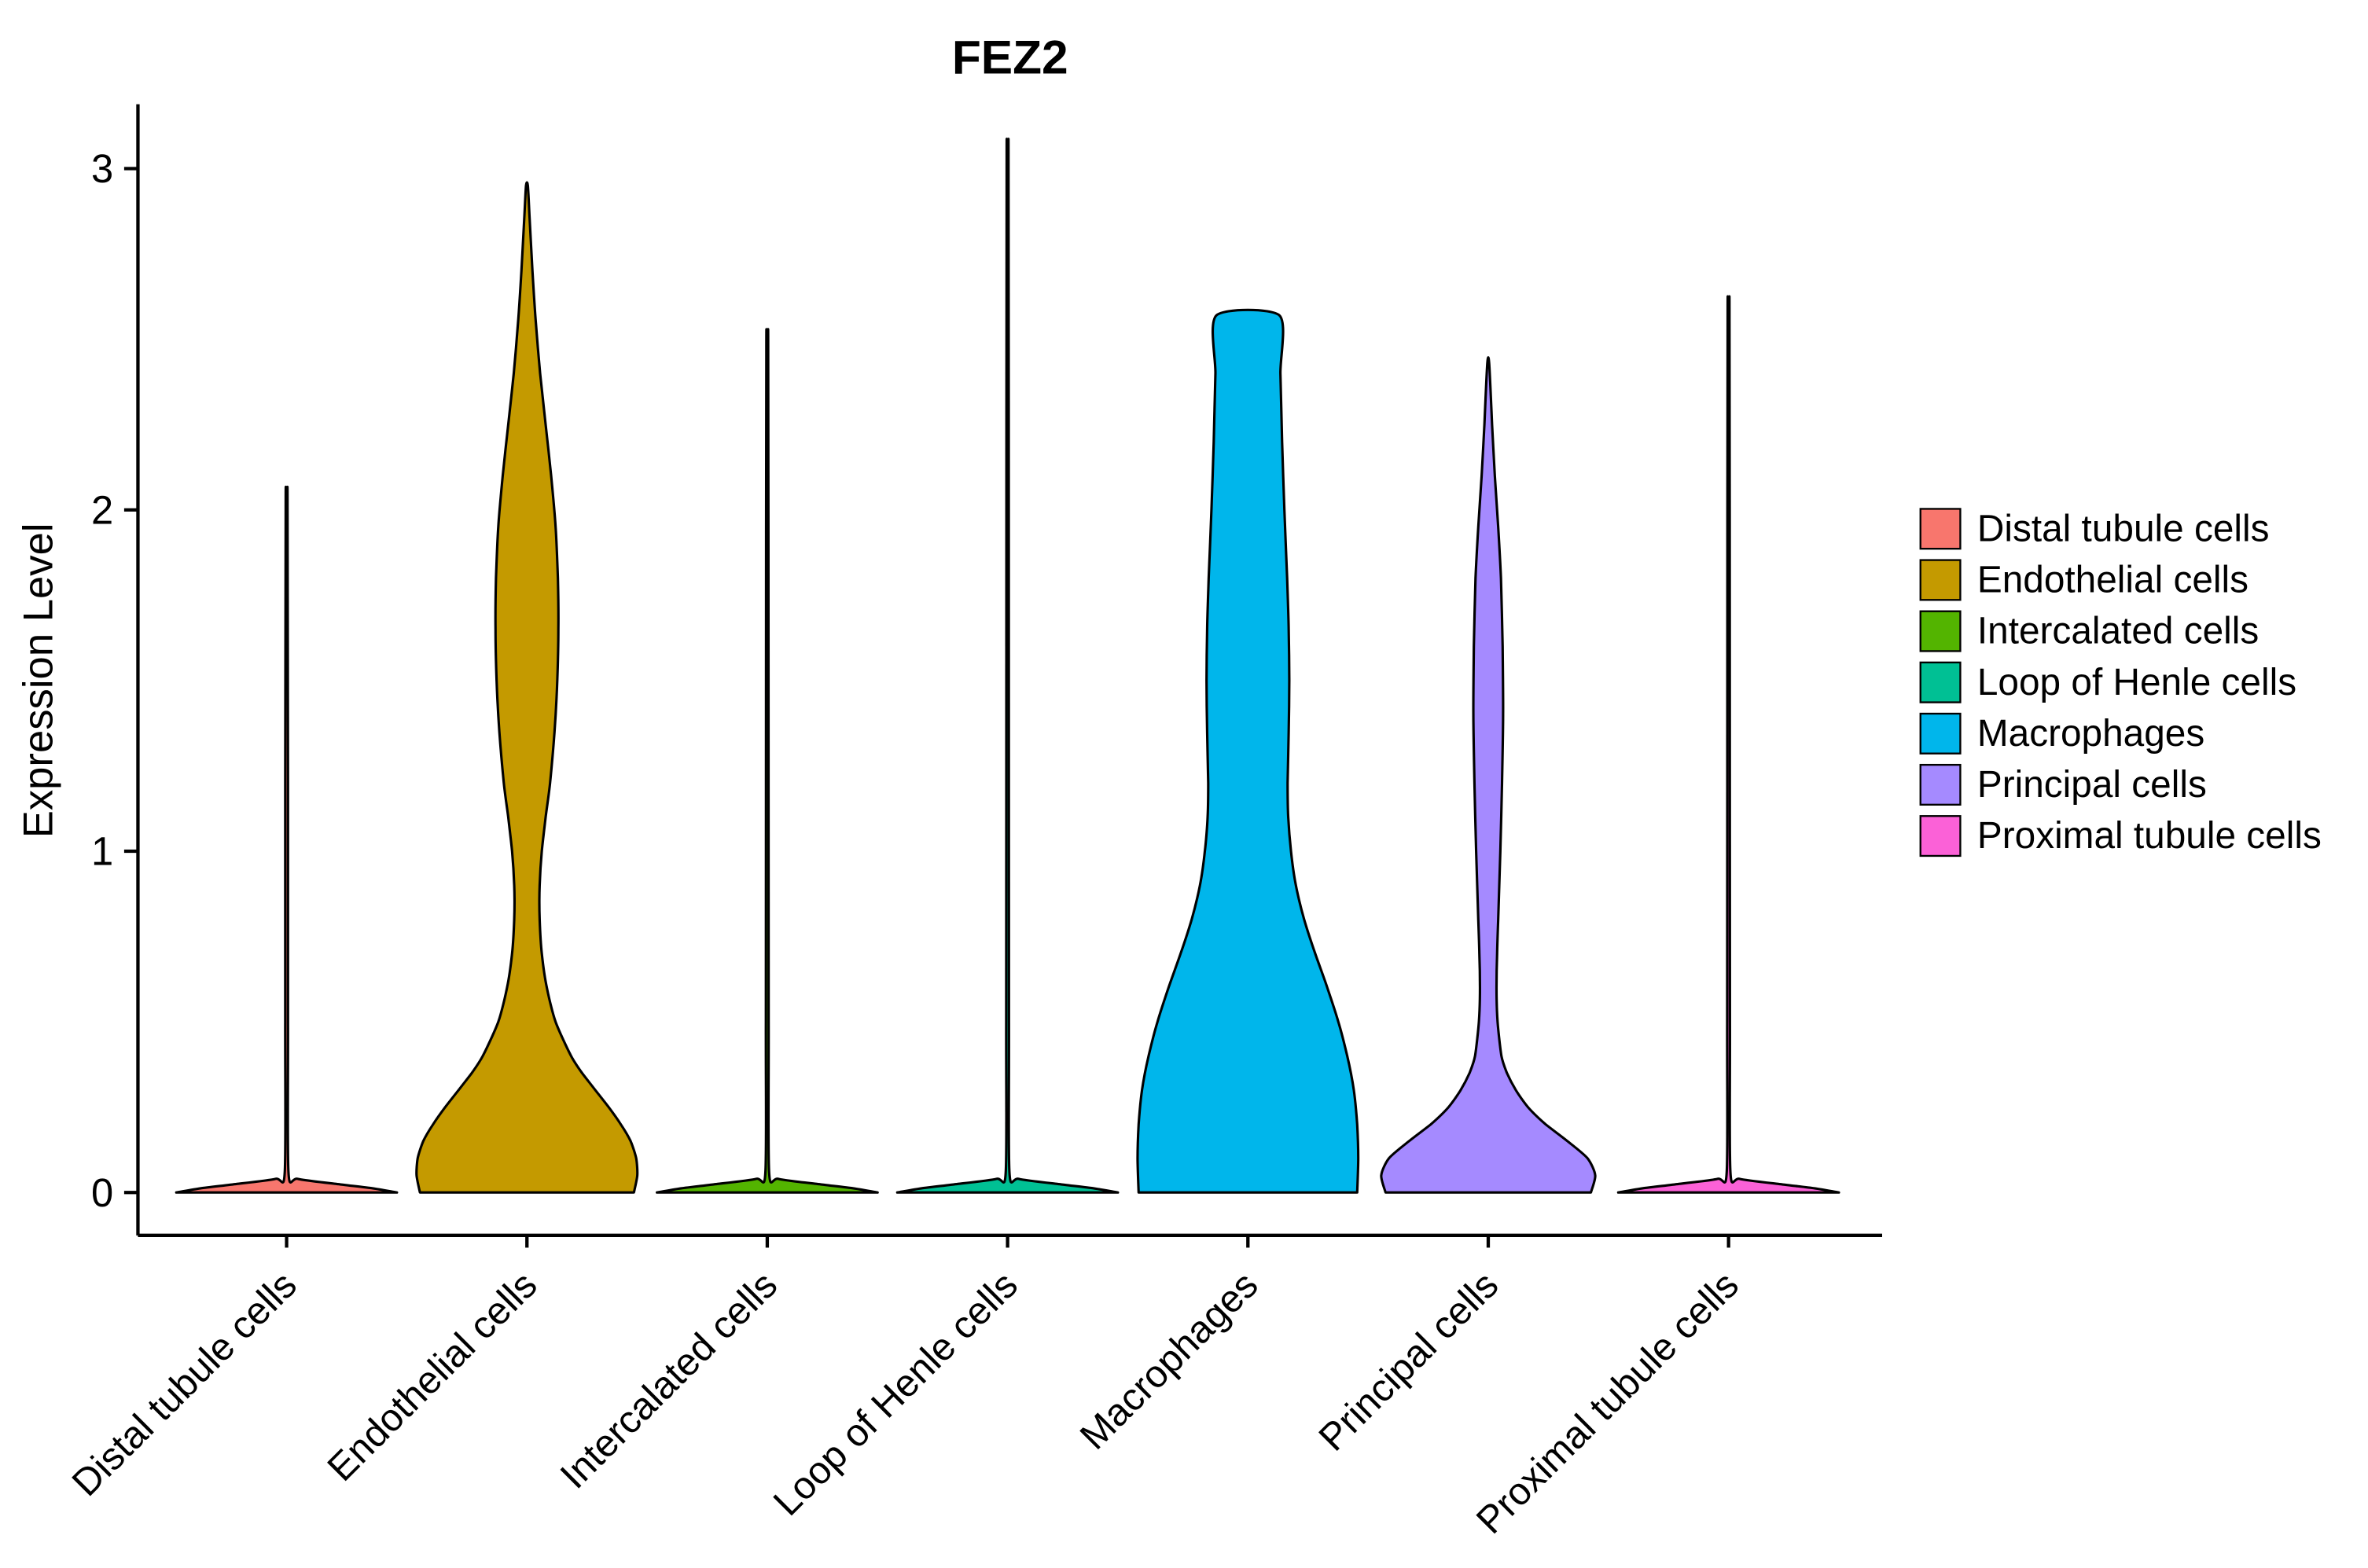  What do you see at coordinates (1608, 1403) in the screenshot?
I see `x-tick-label-proximal-tubule-cells: Proximal tubule cells` at bounding box center [1608, 1403].